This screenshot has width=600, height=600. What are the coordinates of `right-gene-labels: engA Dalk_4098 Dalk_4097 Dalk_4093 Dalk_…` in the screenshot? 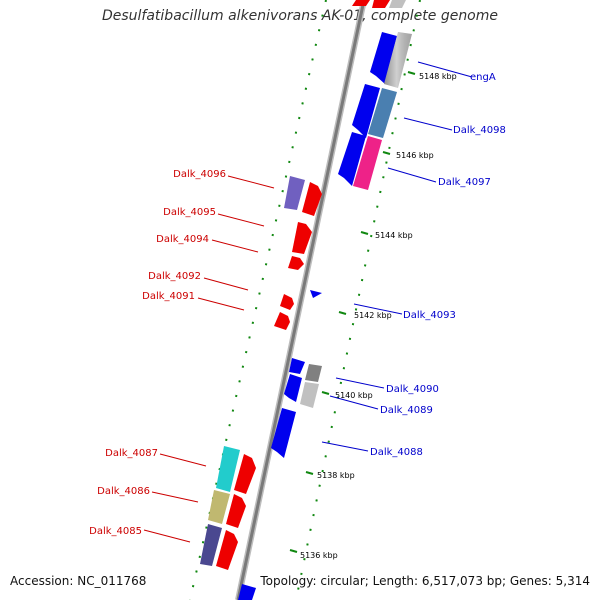 It's located at (438, 265).